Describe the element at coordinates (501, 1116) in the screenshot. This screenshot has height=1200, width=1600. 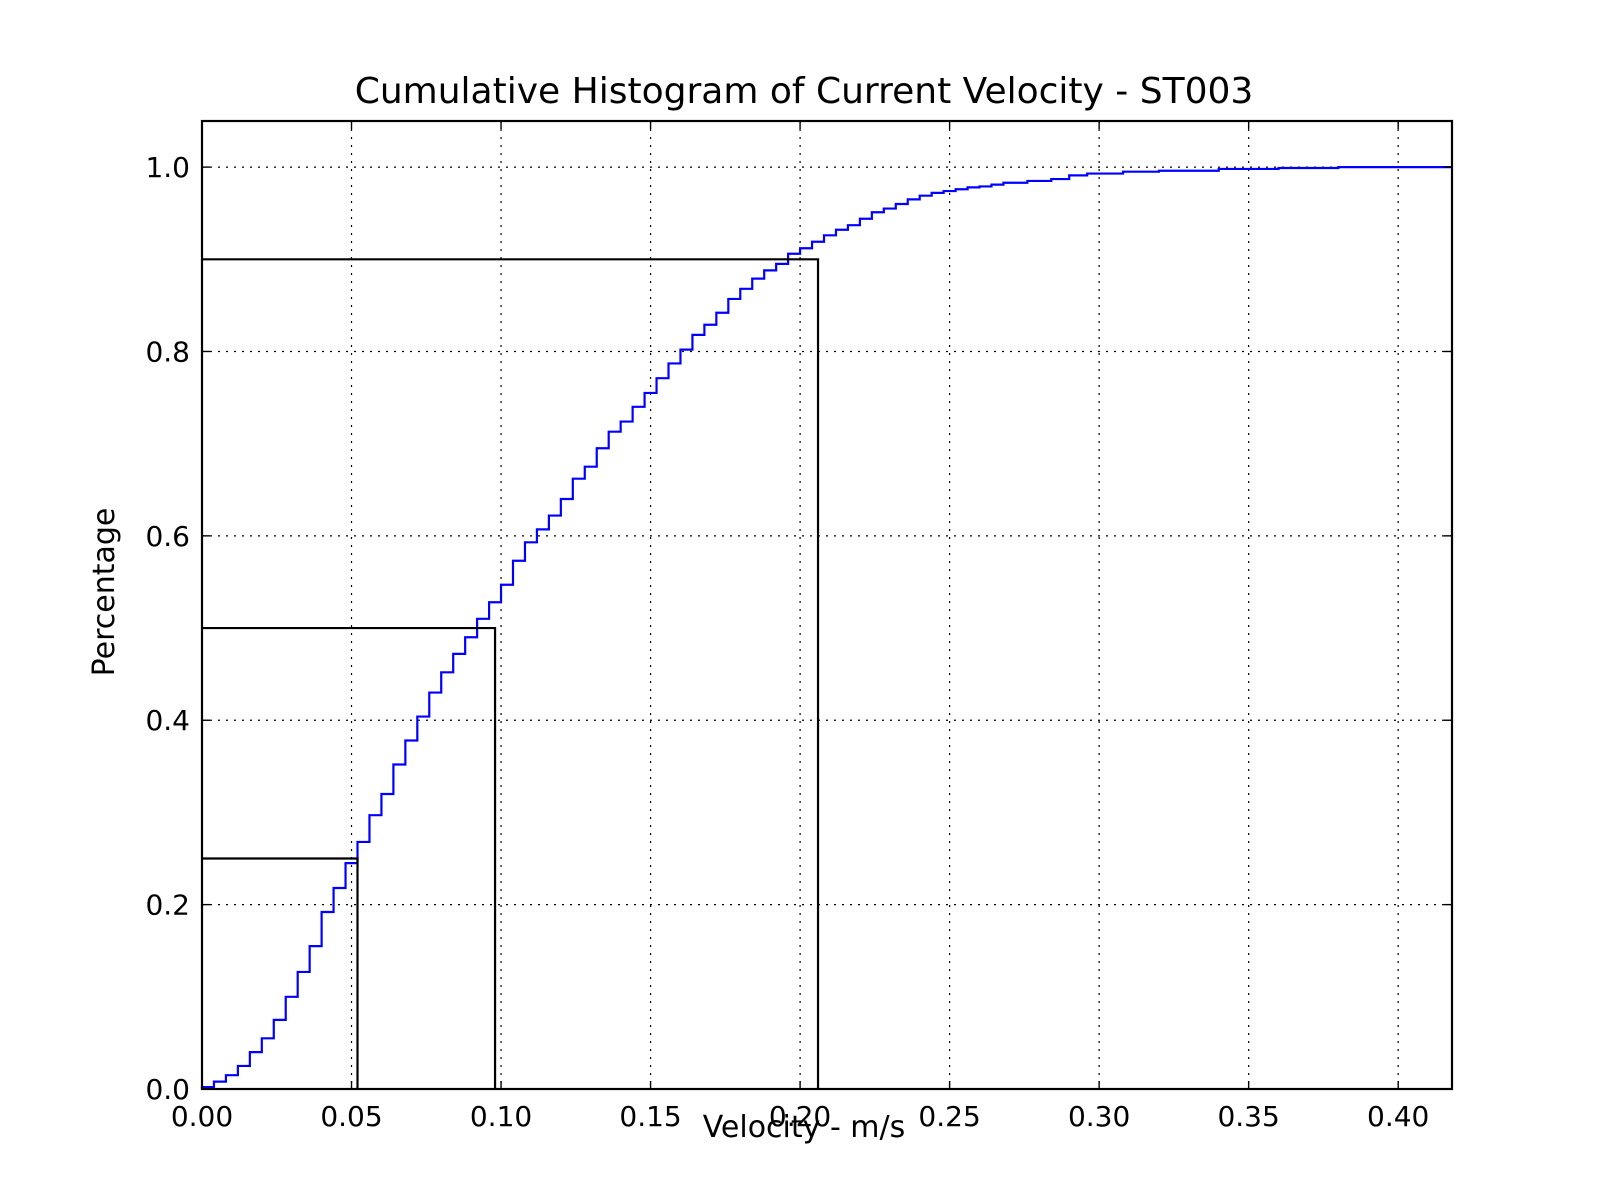
I see `x-tick-label: 0.10` at that location.